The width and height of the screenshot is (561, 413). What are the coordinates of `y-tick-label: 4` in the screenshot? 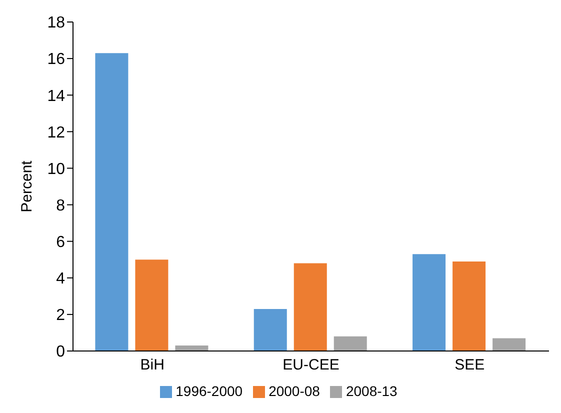 It's located at (61, 279).